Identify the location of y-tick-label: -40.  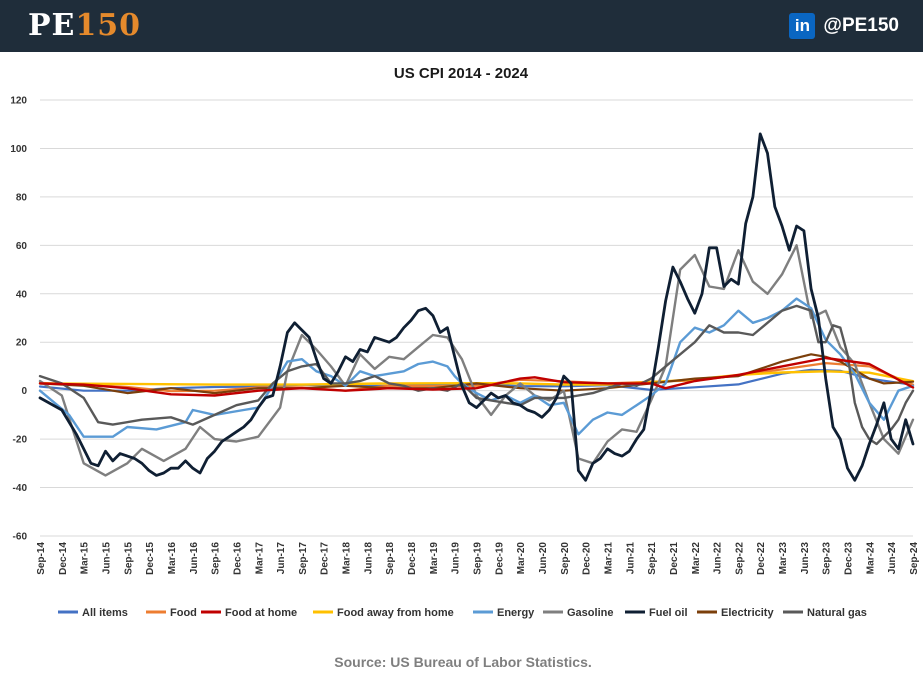
(20, 488).